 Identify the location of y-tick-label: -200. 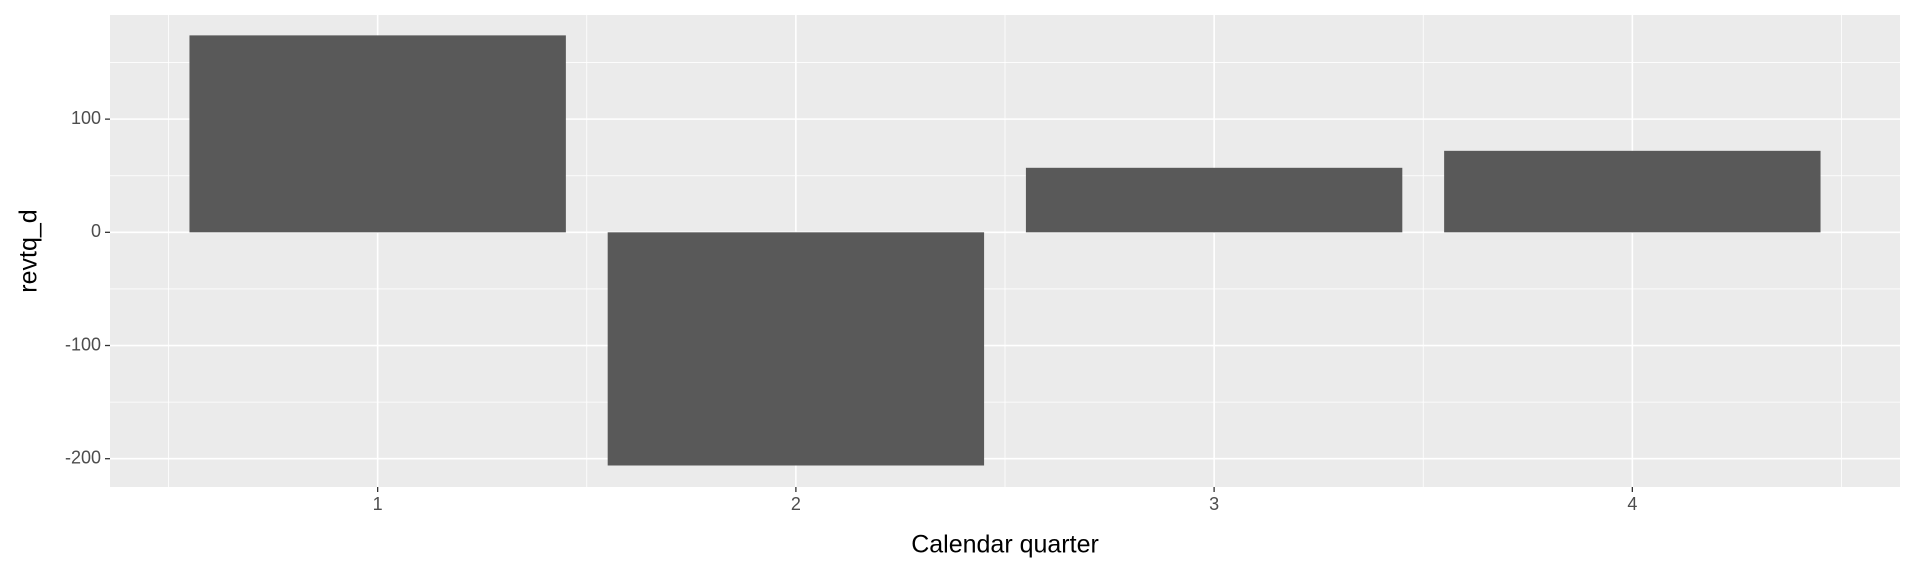
(83, 457).